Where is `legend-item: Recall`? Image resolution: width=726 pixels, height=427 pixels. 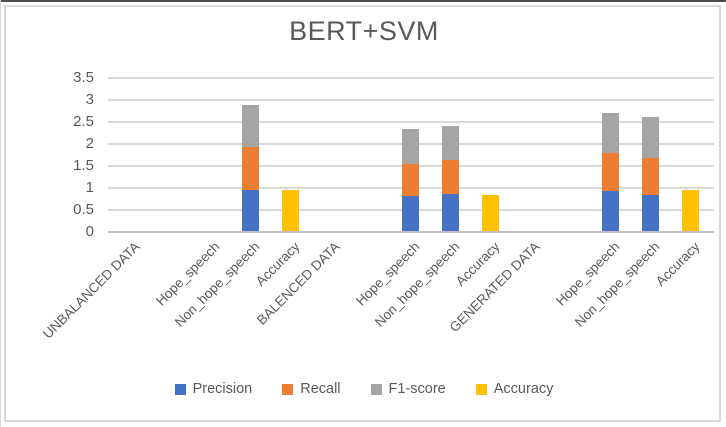 legend-item: Recall is located at coordinates (311, 389).